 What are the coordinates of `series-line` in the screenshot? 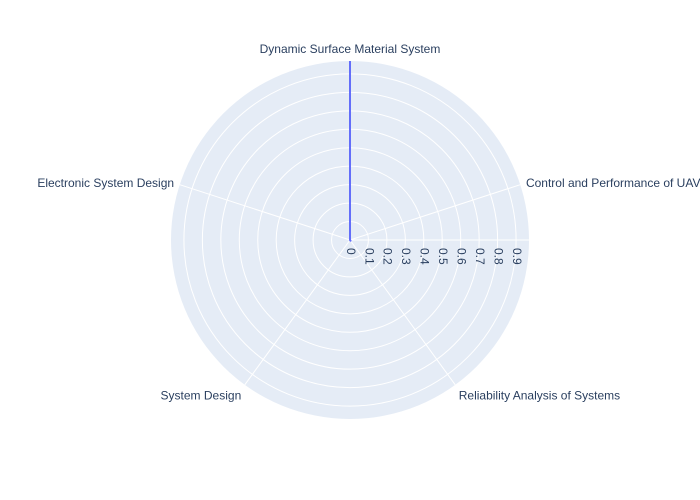 It's located at (350, 151).